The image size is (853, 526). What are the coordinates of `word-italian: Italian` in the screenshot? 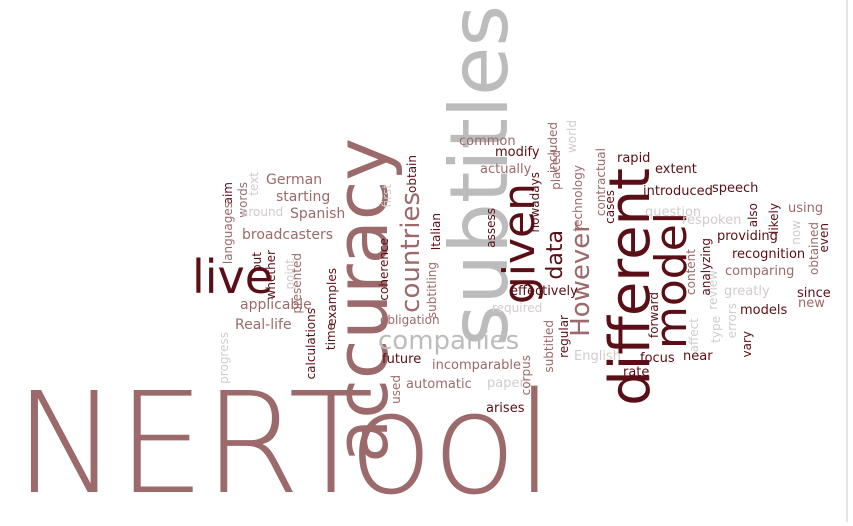 It's located at (436, 232).